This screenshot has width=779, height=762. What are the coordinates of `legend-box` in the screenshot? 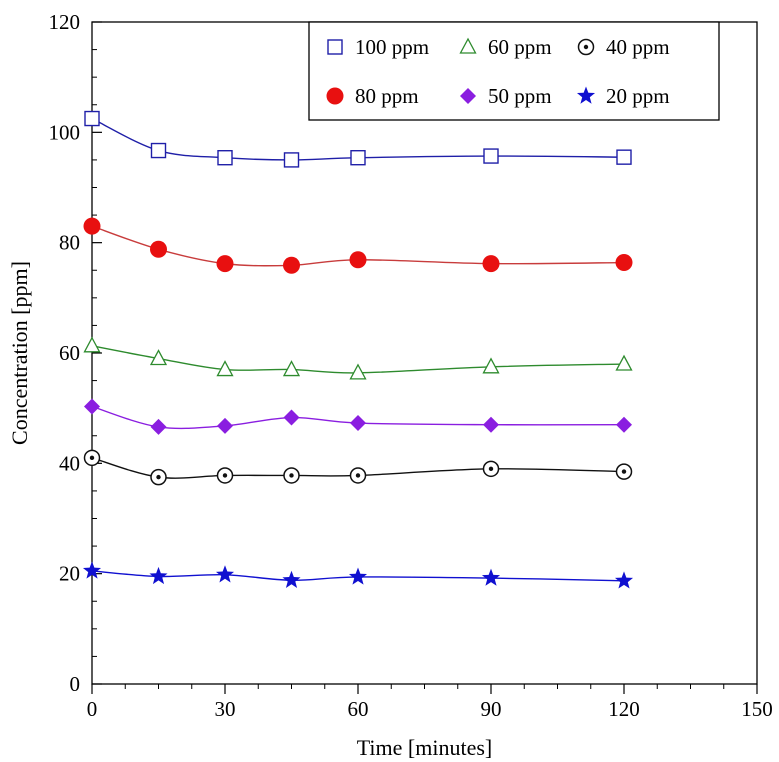 It's located at (514, 71).